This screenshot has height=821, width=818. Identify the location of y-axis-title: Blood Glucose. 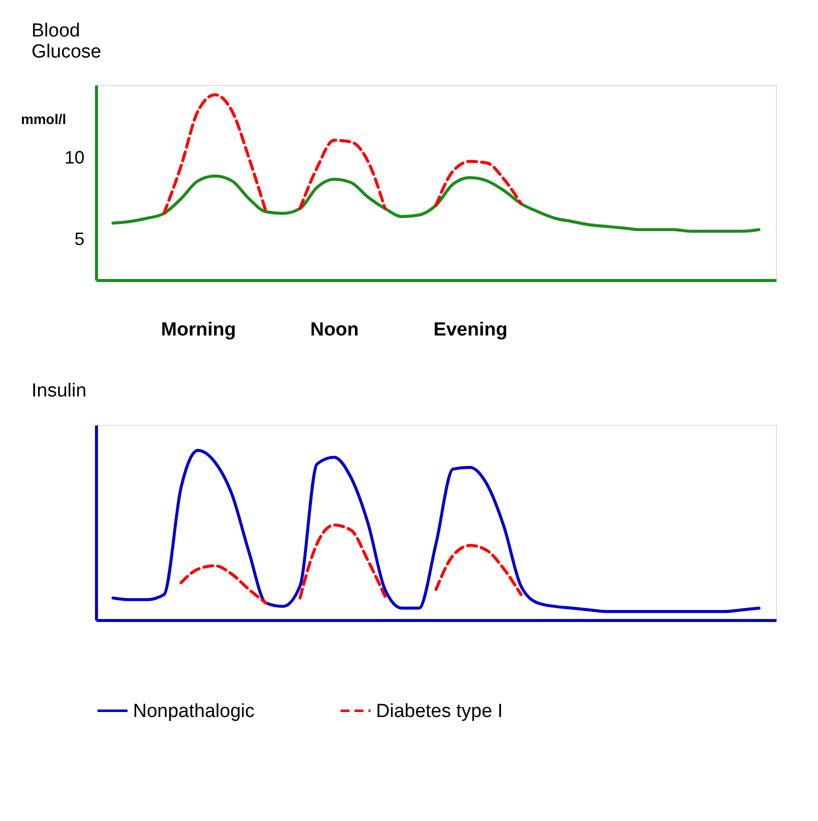
(67, 41).